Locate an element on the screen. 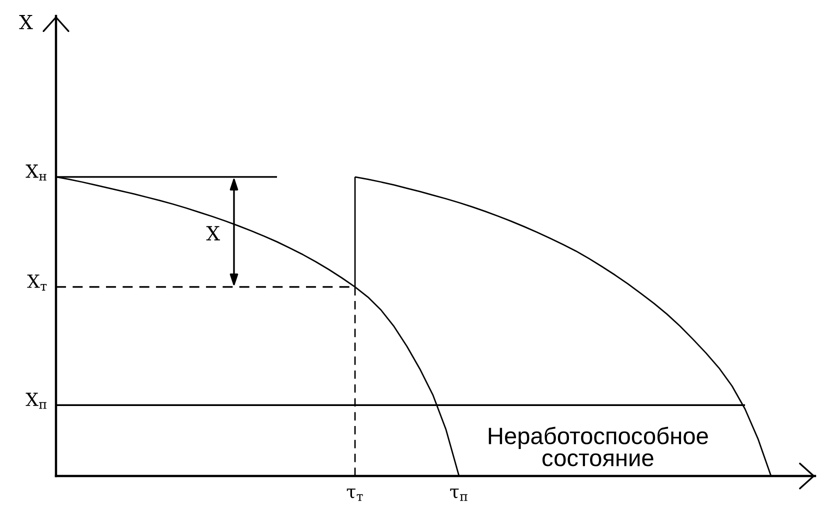 Image resolution: width=823 pixels, height=507 pixels. series-label: X$_{п}$ is located at coordinates (36, 400).